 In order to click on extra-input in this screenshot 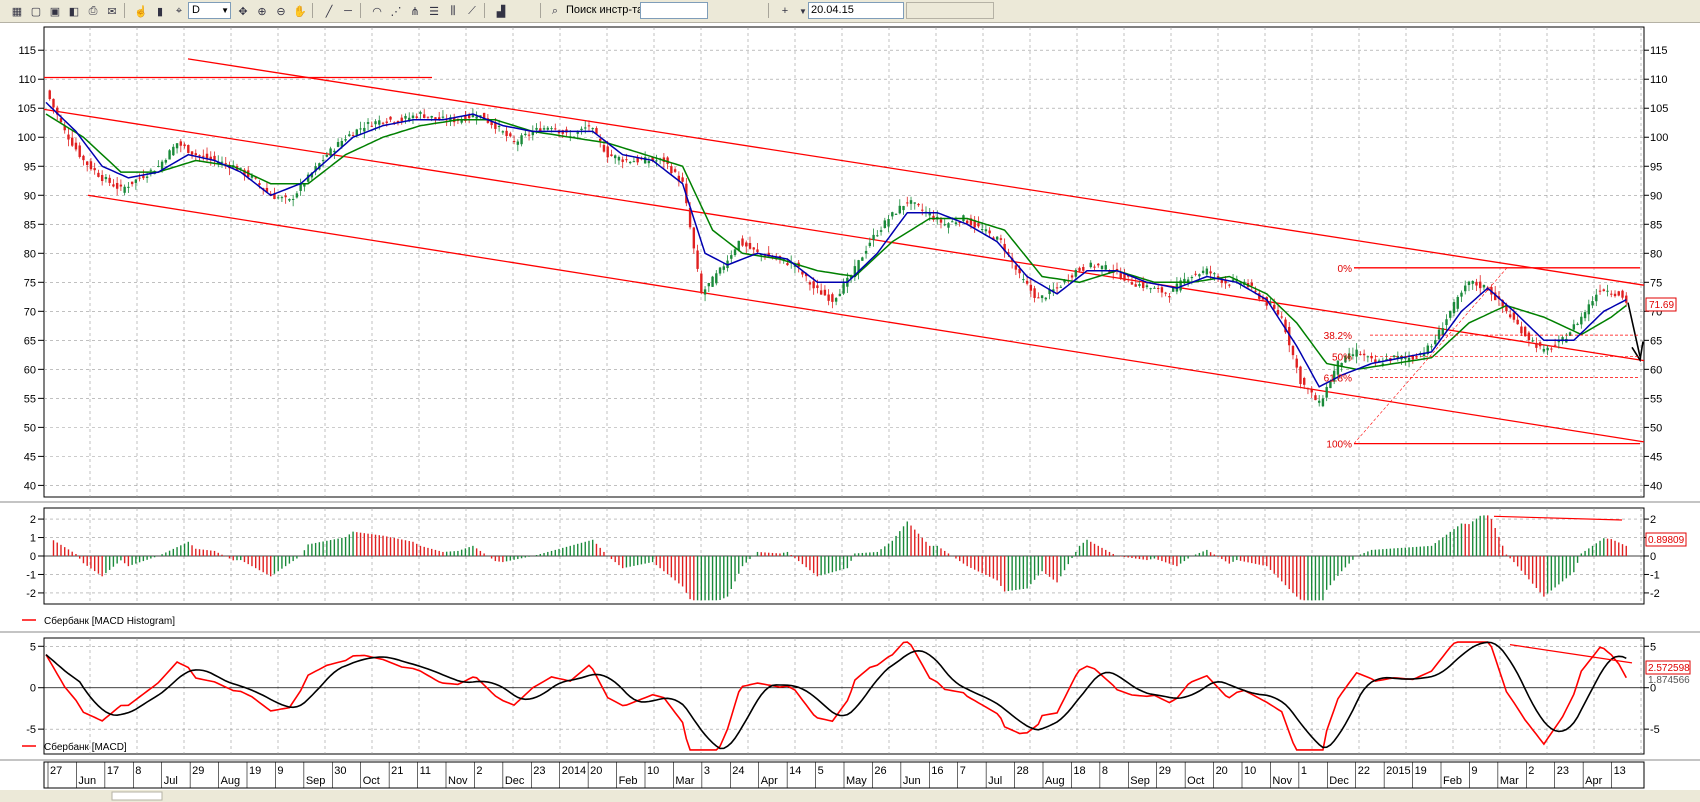, I will do `click(950, 10)`.